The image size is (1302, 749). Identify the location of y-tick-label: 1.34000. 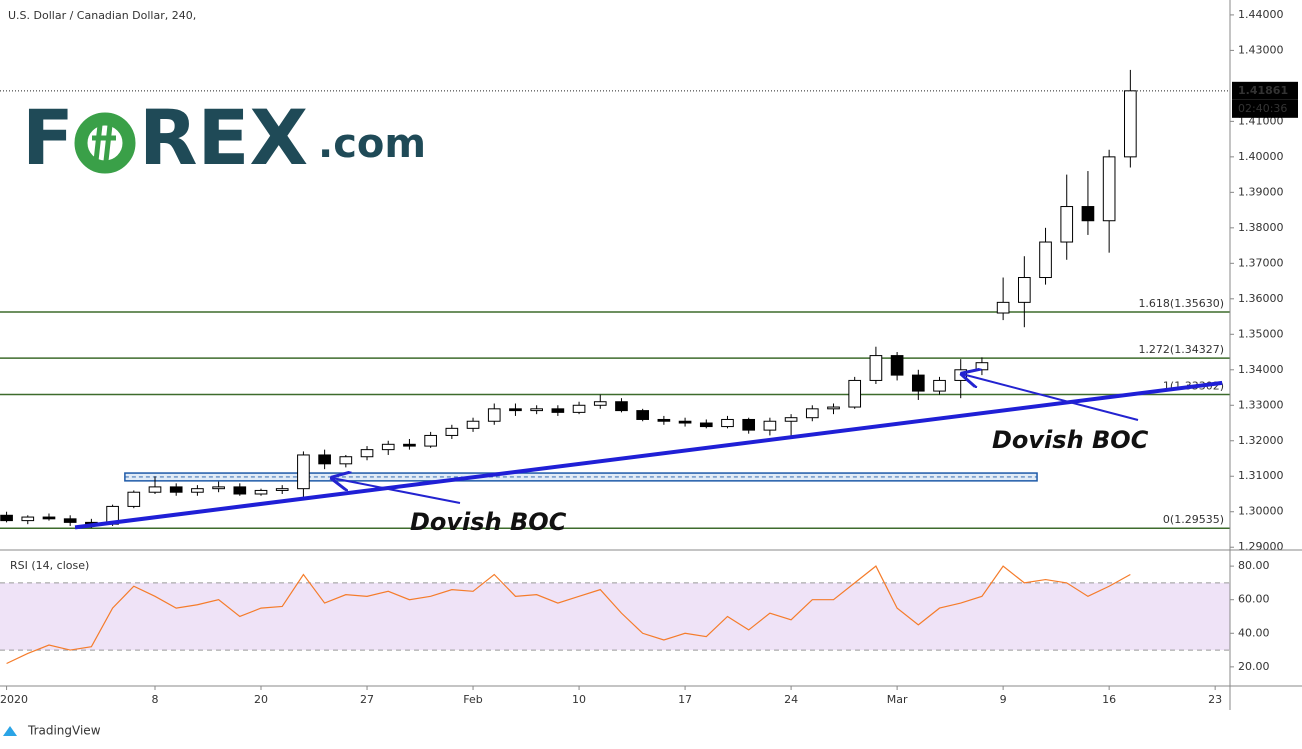
(1261, 369).